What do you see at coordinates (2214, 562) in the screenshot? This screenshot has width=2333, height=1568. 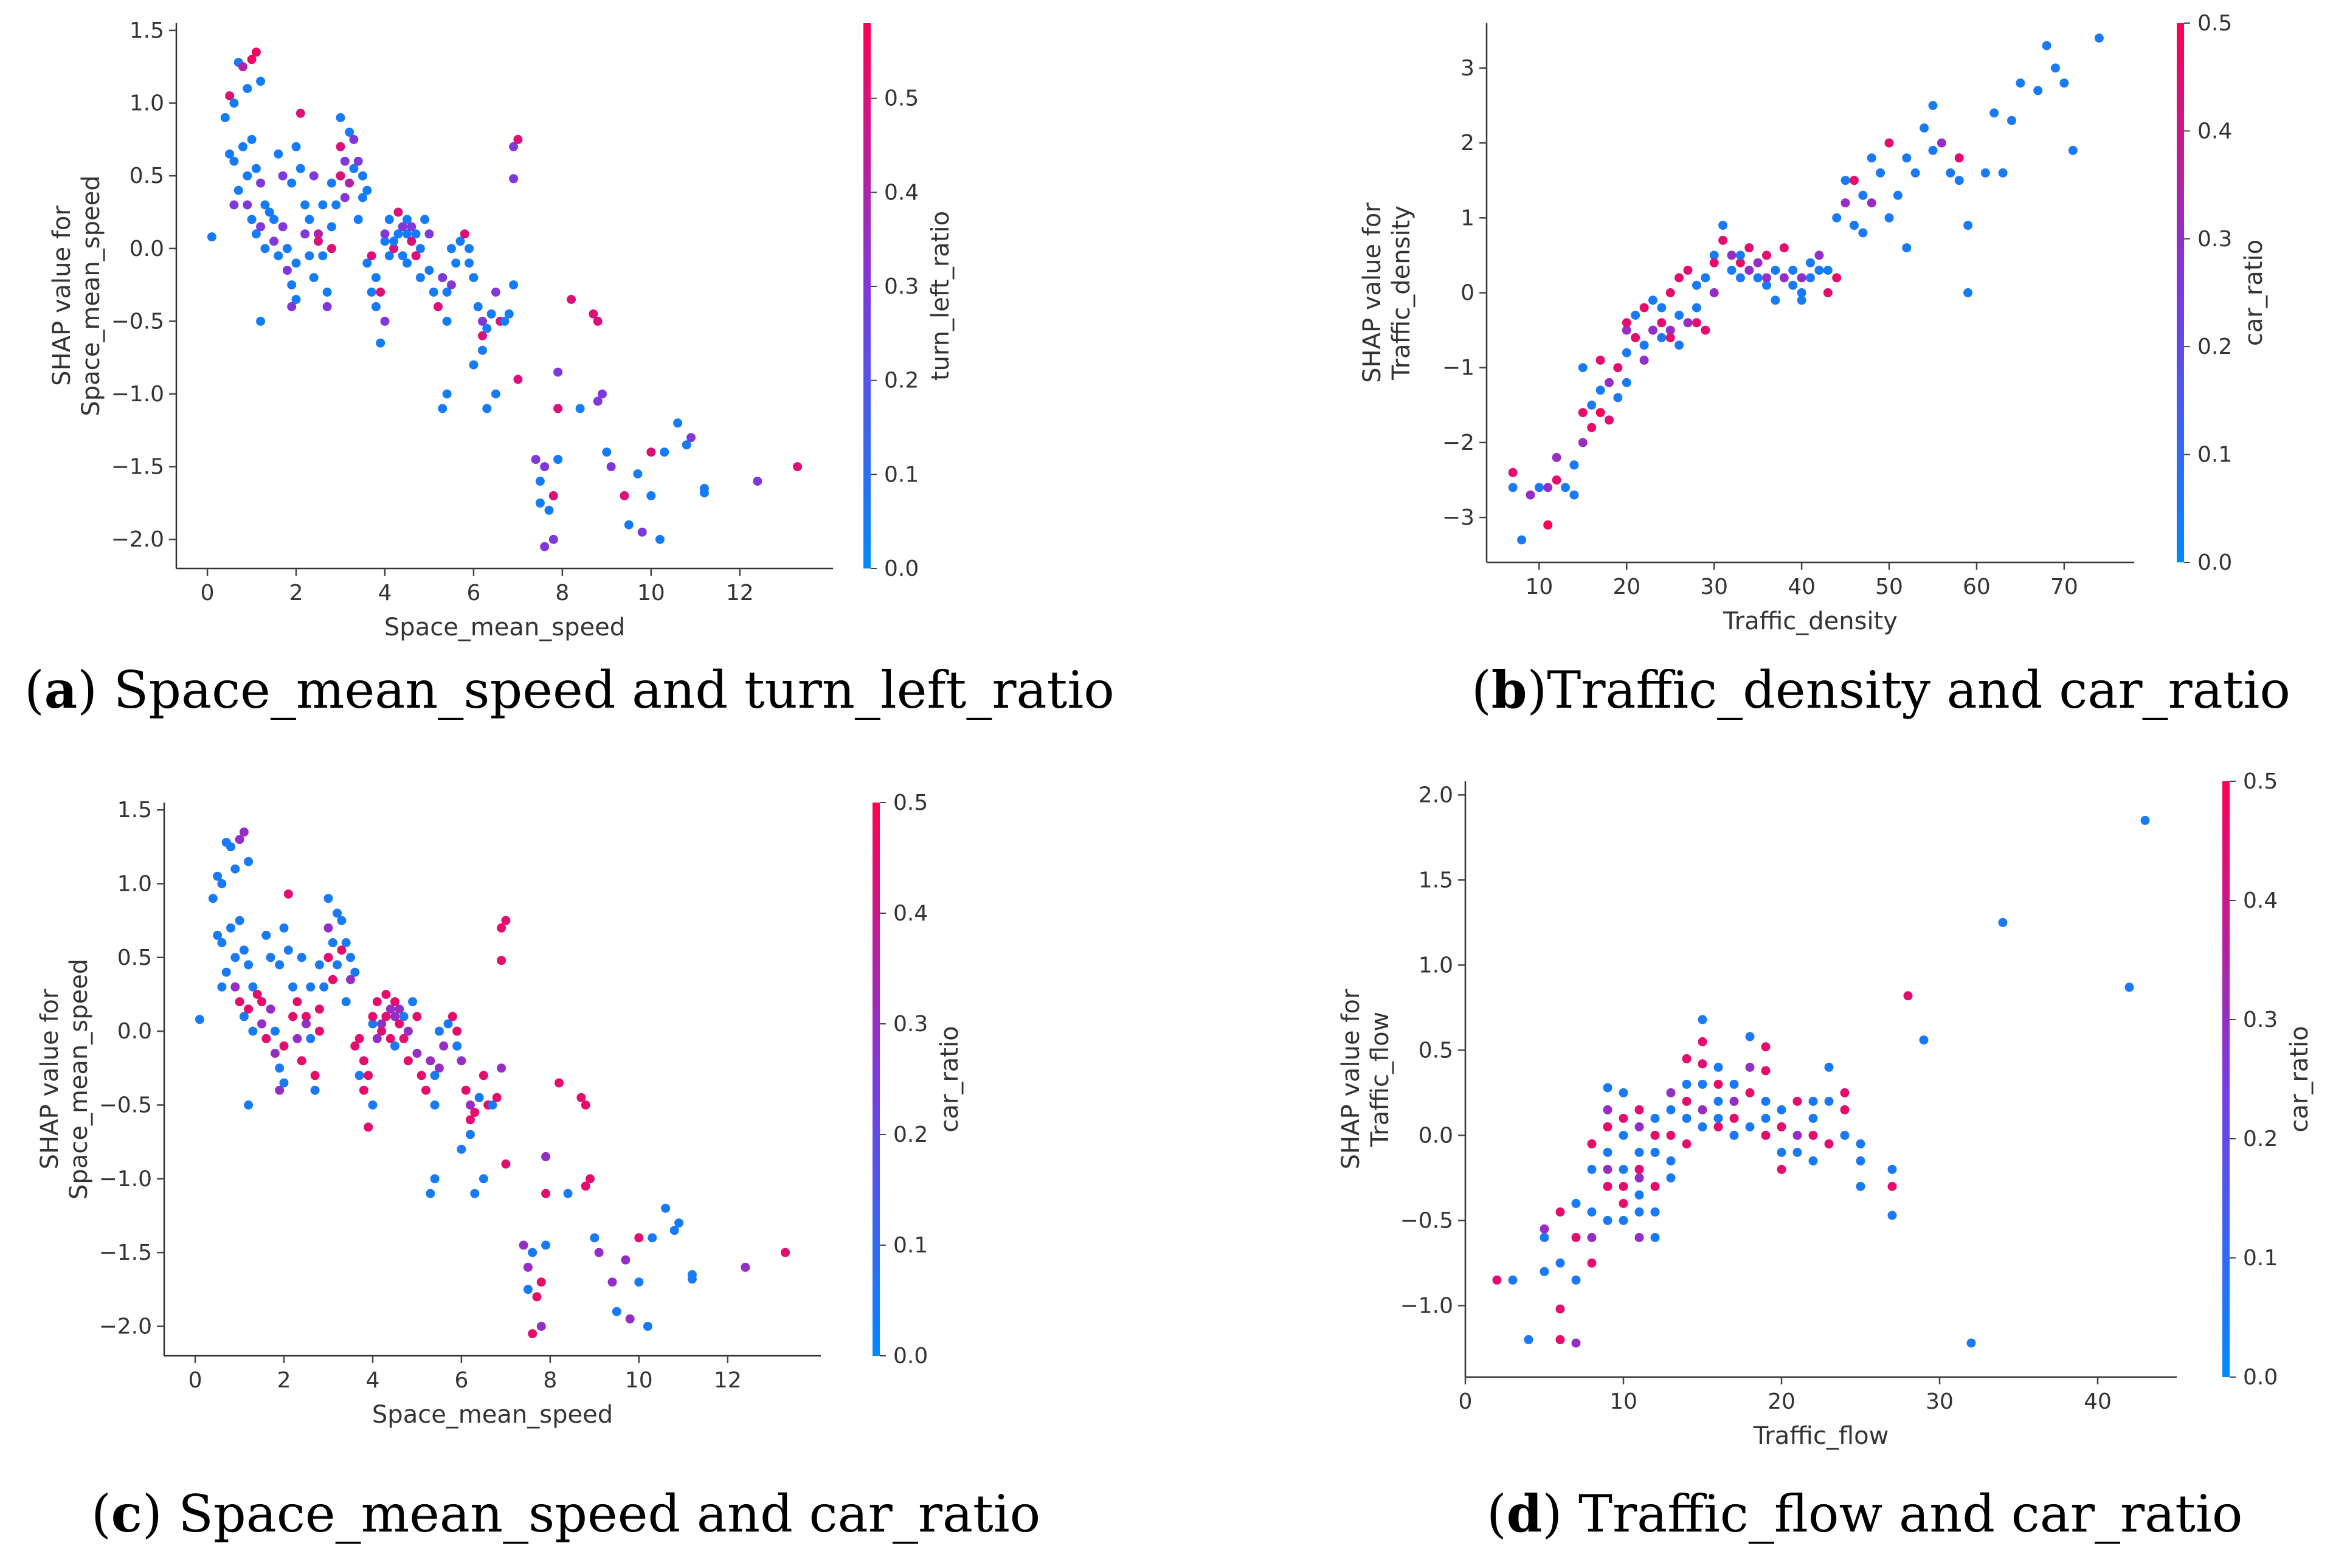 I see `colorbar-tick-label: 0.0` at bounding box center [2214, 562].